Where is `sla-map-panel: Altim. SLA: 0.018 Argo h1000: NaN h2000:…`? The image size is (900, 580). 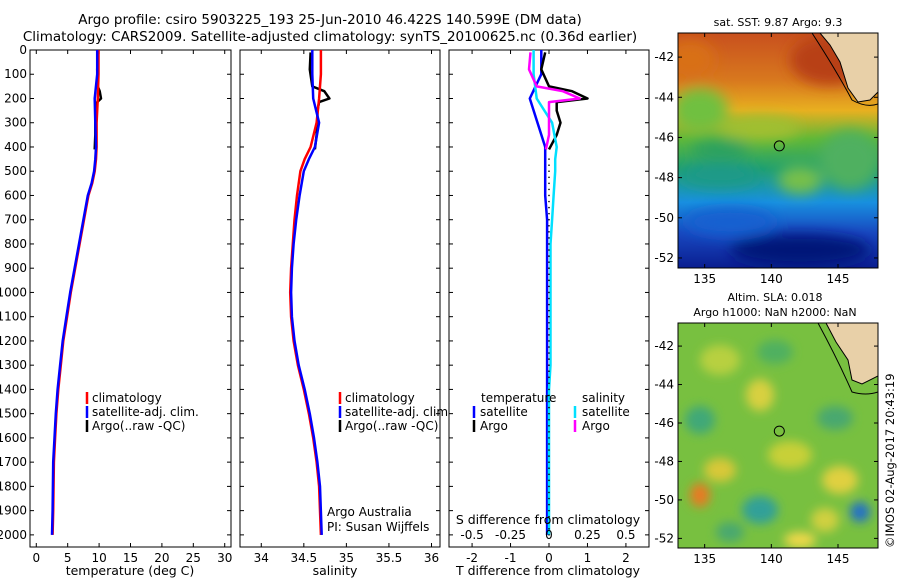
sla-map-panel: Altim. SLA: 0.018 Argo h1000: NaN h2000:… is located at coordinates (766, 428).